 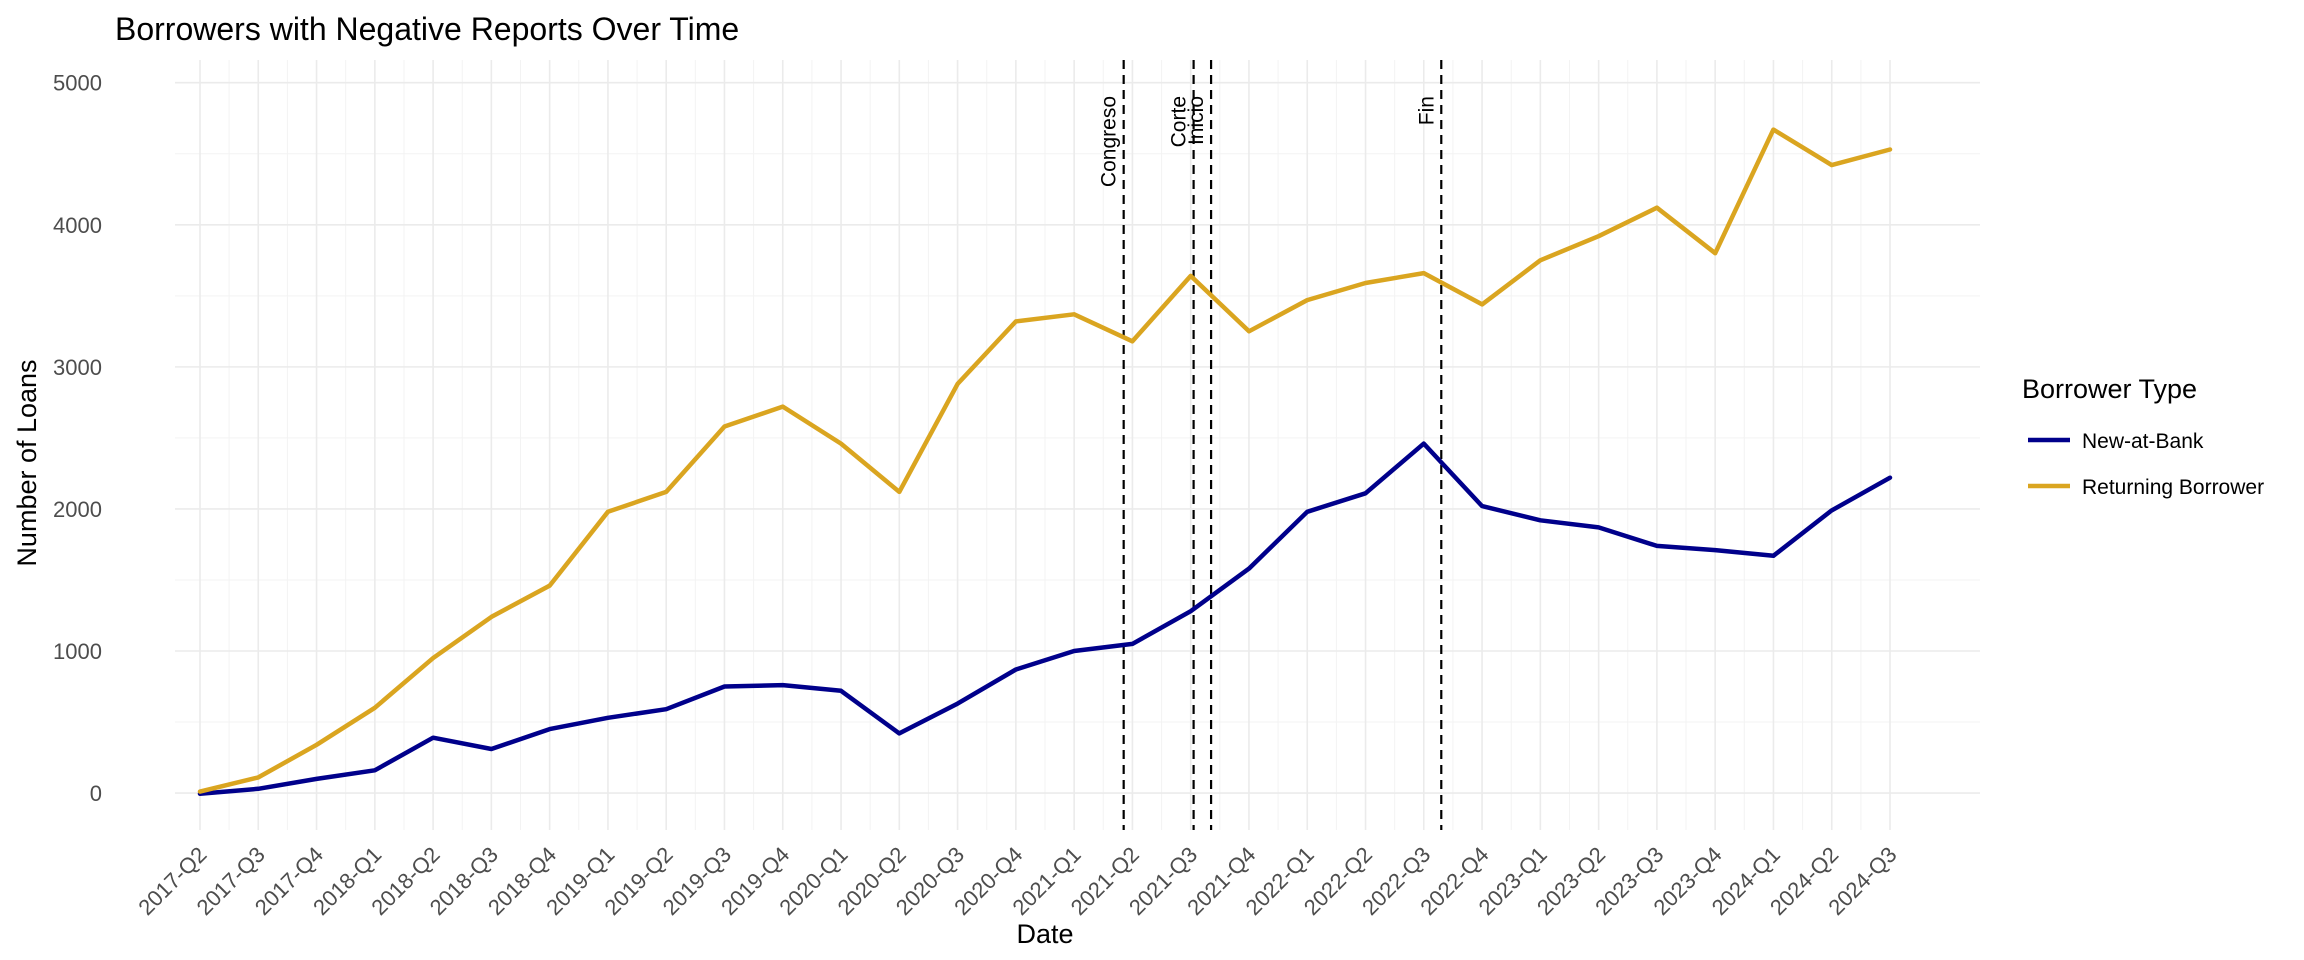 What do you see at coordinates (1196, 120) in the screenshot?
I see `annotation-label: Inicio` at bounding box center [1196, 120].